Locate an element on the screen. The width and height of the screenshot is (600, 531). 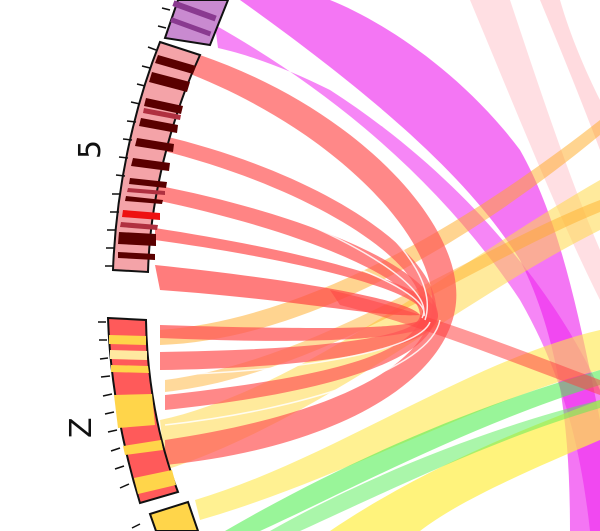
segment-Z is located at coordinates (143, 410).